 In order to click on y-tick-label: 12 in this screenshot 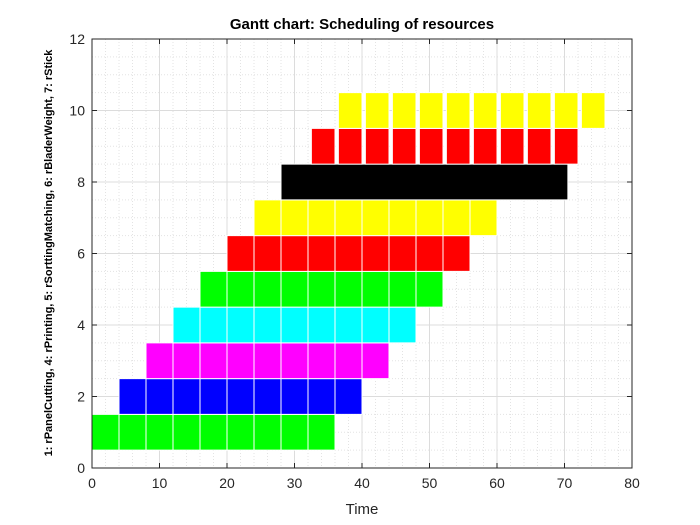, I will do `click(77, 39)`.